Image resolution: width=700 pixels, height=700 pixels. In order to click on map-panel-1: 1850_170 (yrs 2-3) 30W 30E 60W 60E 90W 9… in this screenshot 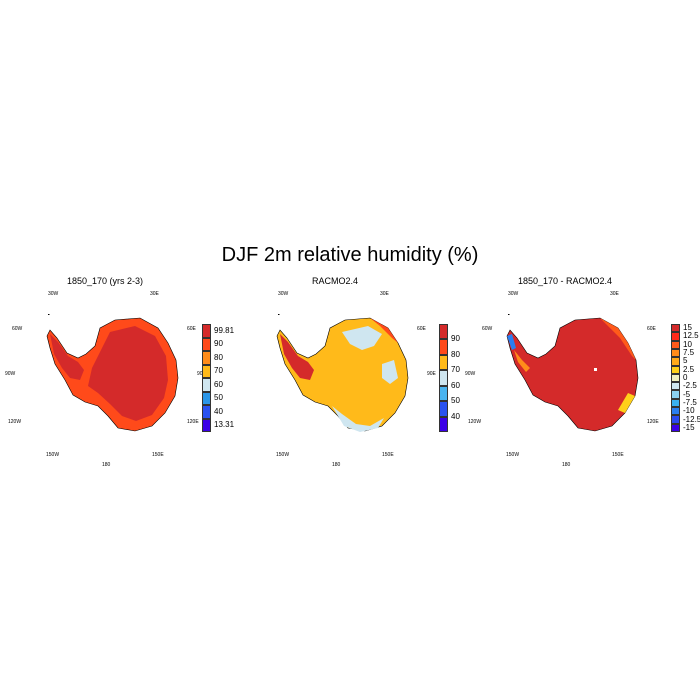, I will do `click(127, 370)`.